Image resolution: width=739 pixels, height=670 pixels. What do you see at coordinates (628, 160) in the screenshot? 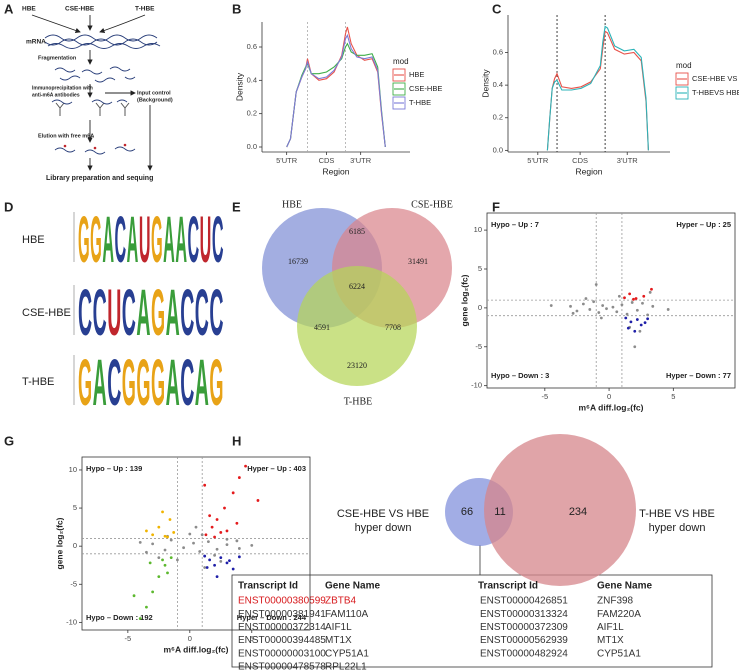
I see `x-tick-label: 3'UTR` at bounding box center [628, 160].